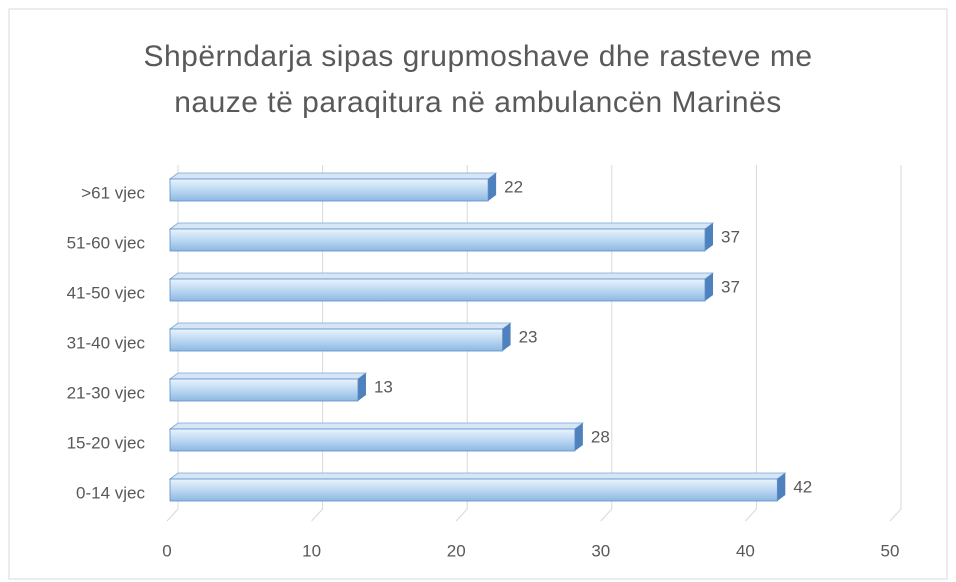  Describe the element at coordinates (600, 550) in the screenshot. I see `x-tick-label: 30` at that location.